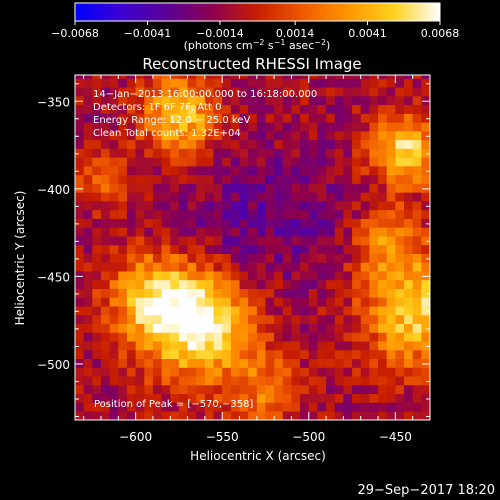 This screenshot has height=500, width=500. What do you see at coordinates (295, 33) in the screenshot?
I see `colorbar-tick-label: 0.0014` at bounding box center [295, 33].